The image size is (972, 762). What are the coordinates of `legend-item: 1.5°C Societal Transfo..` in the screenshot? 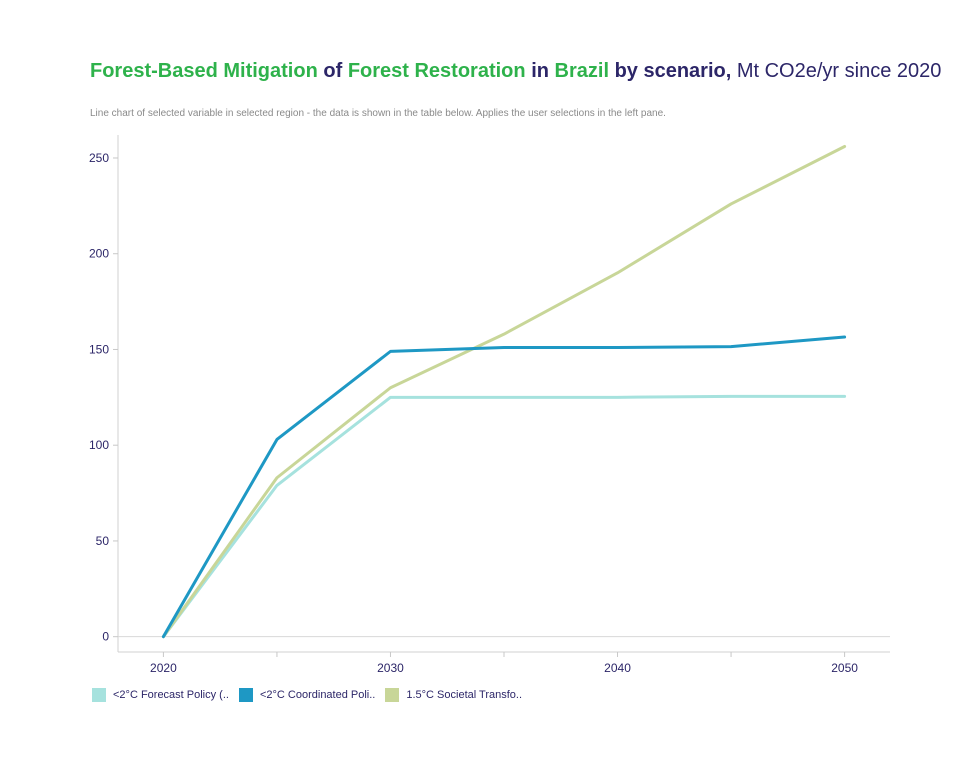 It's located at (453, 695).